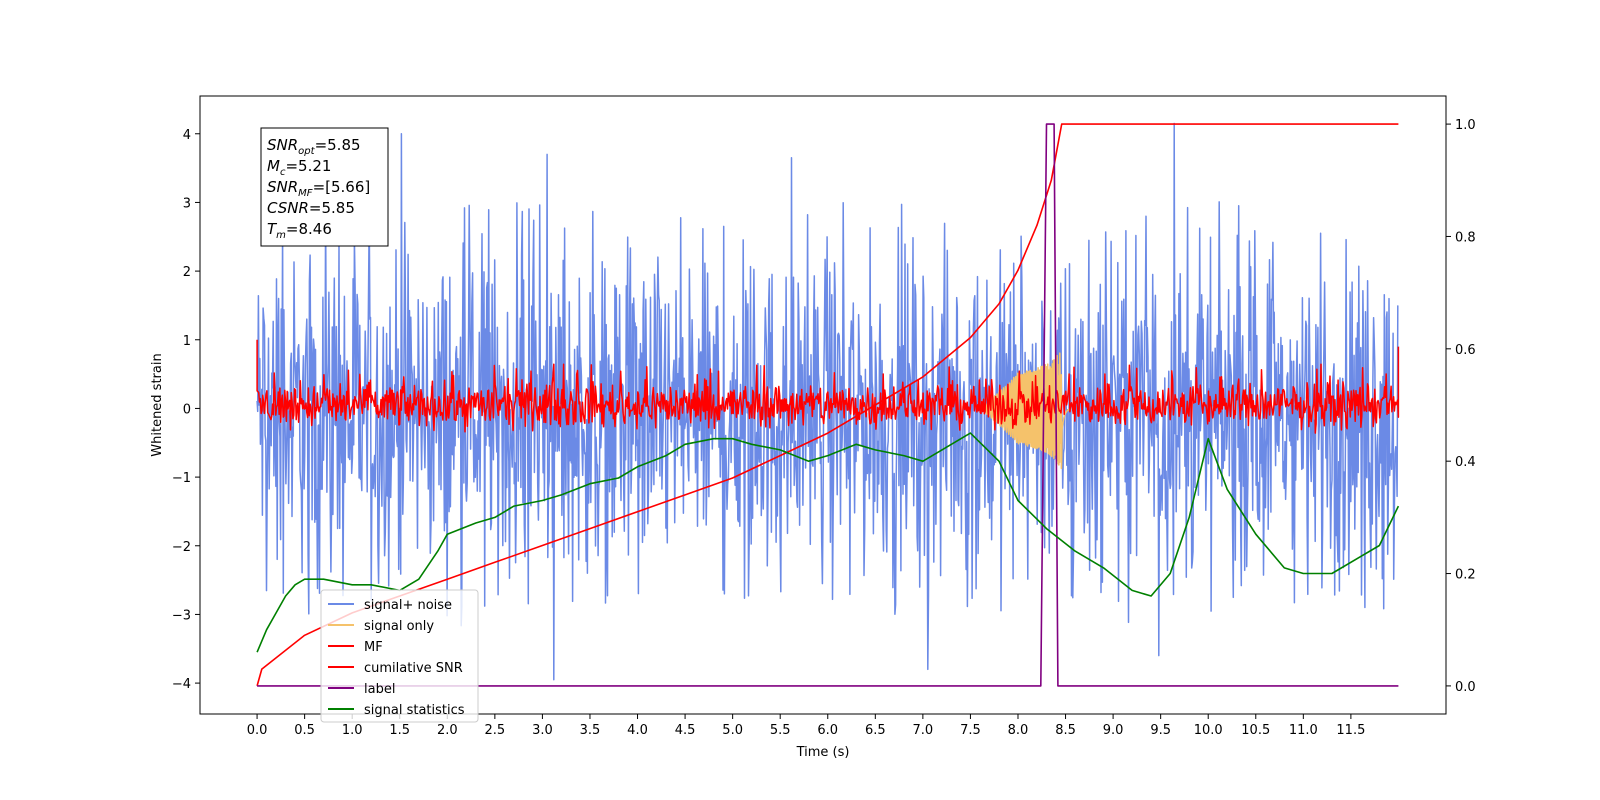 This screenshot has height=800, width=1600. What do you see at coordinates (413, 668) in the screenshot?
I see `legend-entry: cumilative SNR` at bounding box center [413, 668].